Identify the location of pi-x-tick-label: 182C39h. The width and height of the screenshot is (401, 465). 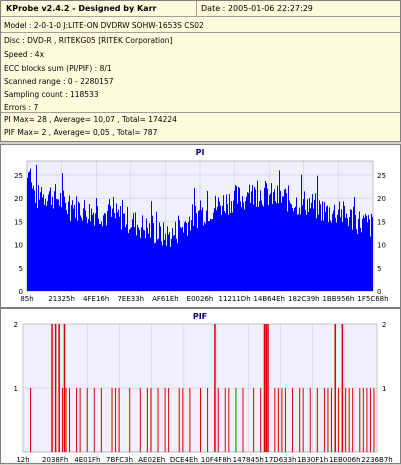
(304, 299).